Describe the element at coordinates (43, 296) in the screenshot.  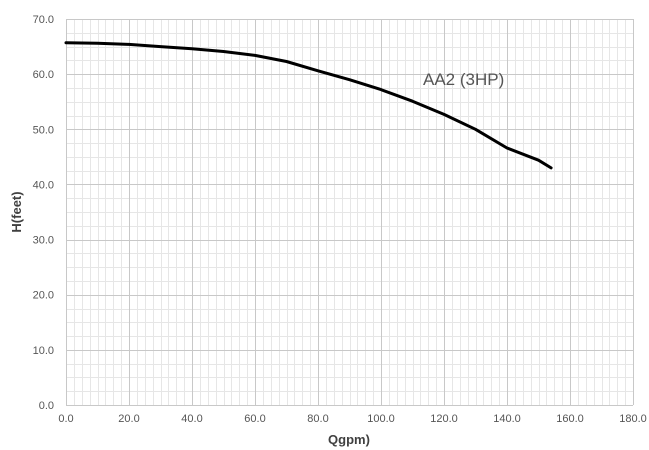
I see `y-tick-label: 20.0` at that location.